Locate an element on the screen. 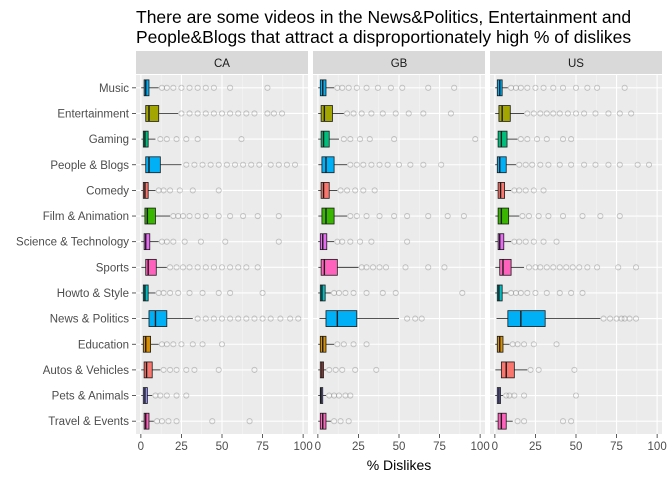 The image size is (672, 480). boxplot-autos-and-vehicles is located at coordinates (349, 370).